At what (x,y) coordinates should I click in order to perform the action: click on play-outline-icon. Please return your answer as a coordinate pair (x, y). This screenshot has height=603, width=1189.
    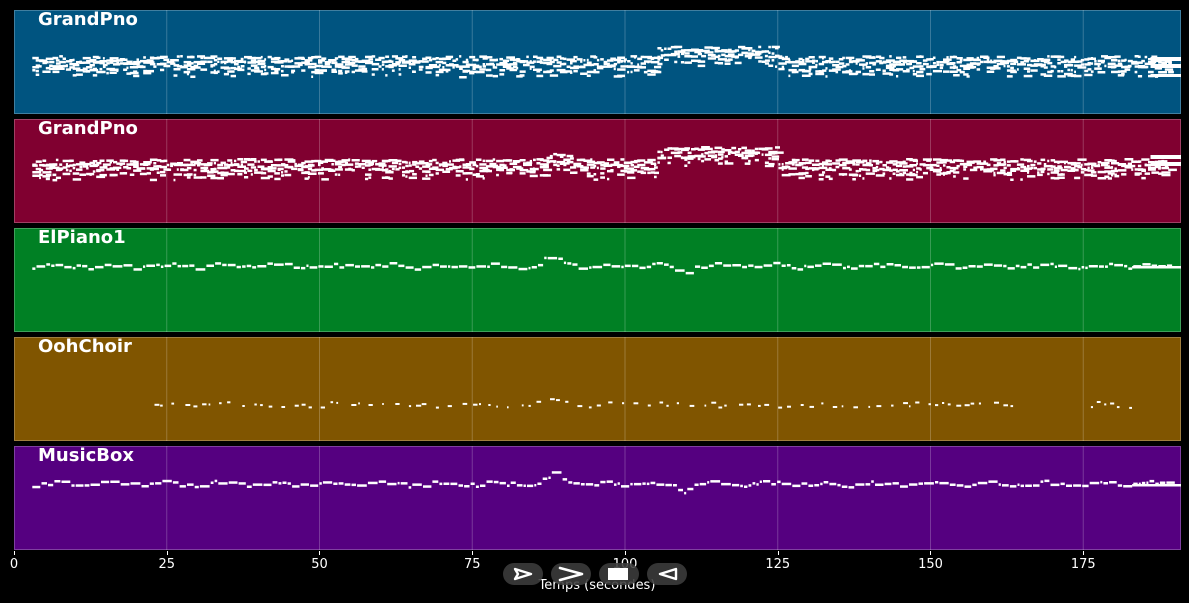
    Looking at the image, I should click on (523, 574).